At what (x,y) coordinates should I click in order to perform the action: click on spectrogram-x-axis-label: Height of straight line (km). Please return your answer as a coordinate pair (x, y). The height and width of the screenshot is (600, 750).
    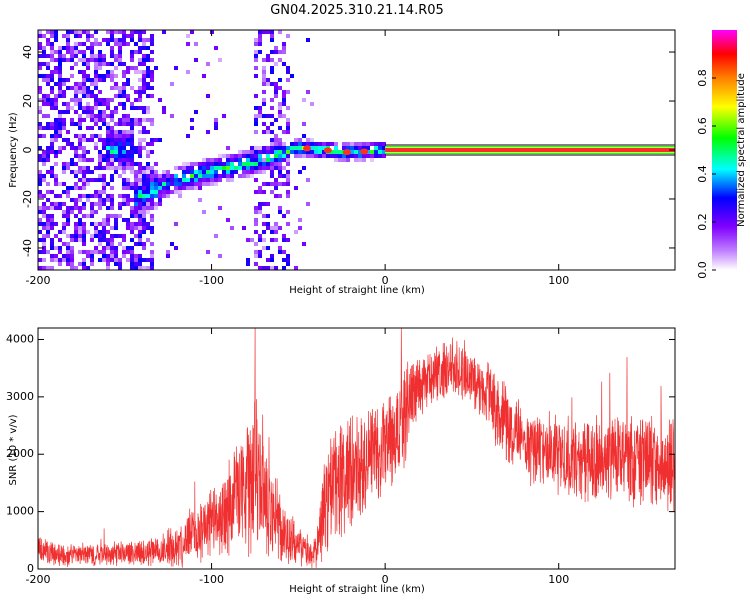
    Looking at the image, I should click on (357, 290).